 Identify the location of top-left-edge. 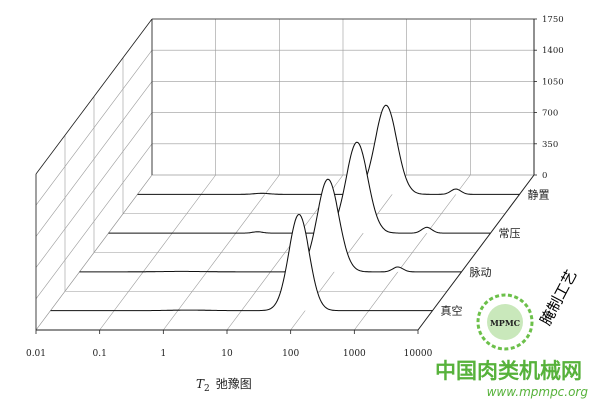
(94, 96).